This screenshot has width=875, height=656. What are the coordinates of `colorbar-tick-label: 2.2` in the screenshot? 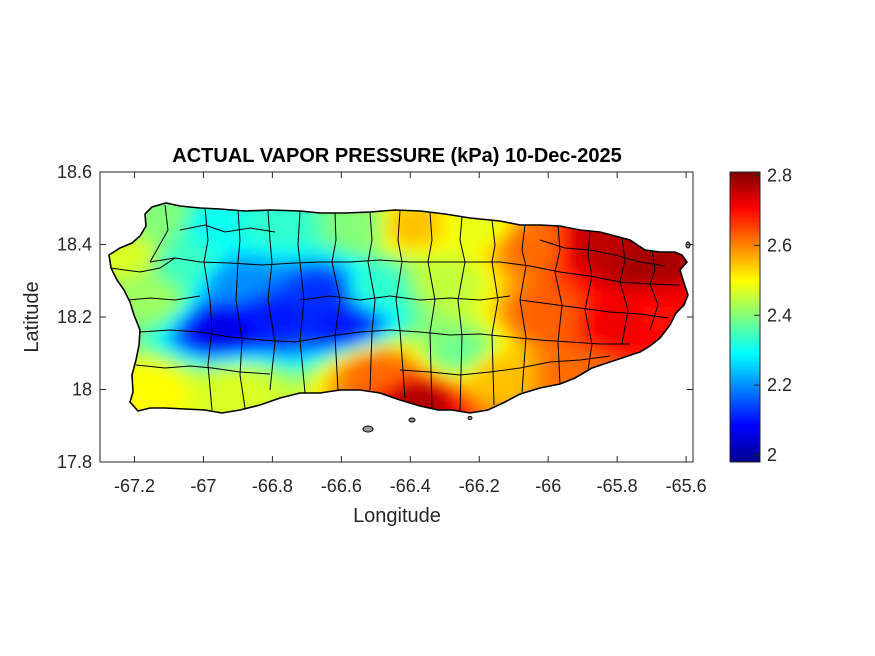 It's located at (779, 385).